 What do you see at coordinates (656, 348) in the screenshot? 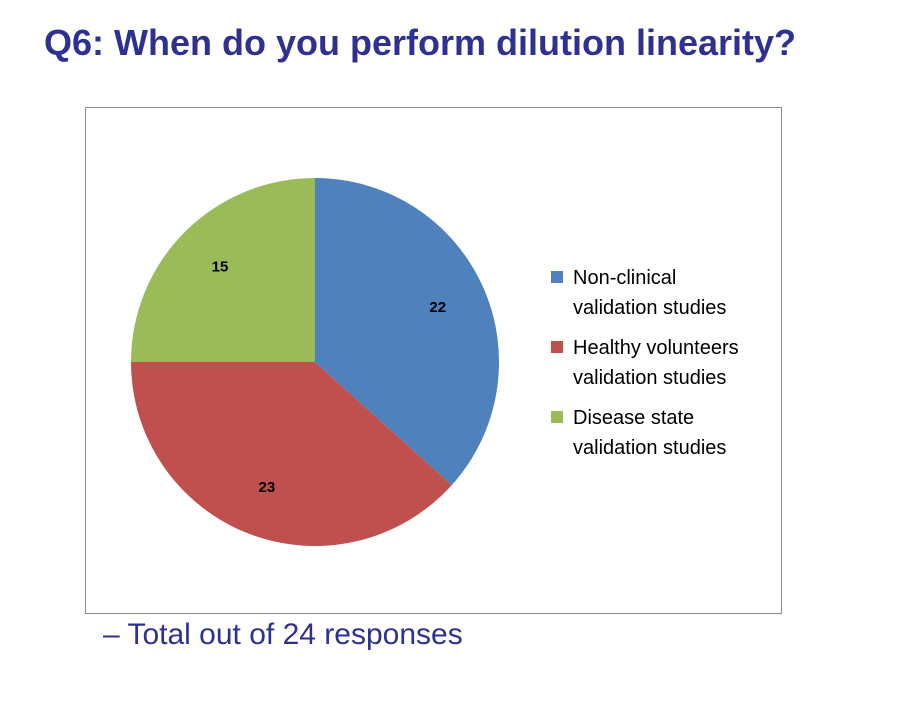
I see `legend-label-line1: Healthy volunteers` at bounding box center [656, 348].